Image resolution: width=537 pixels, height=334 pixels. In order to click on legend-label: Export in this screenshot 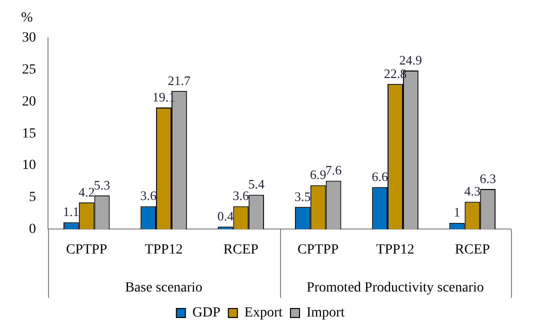, I will do `click(263, 313)`.